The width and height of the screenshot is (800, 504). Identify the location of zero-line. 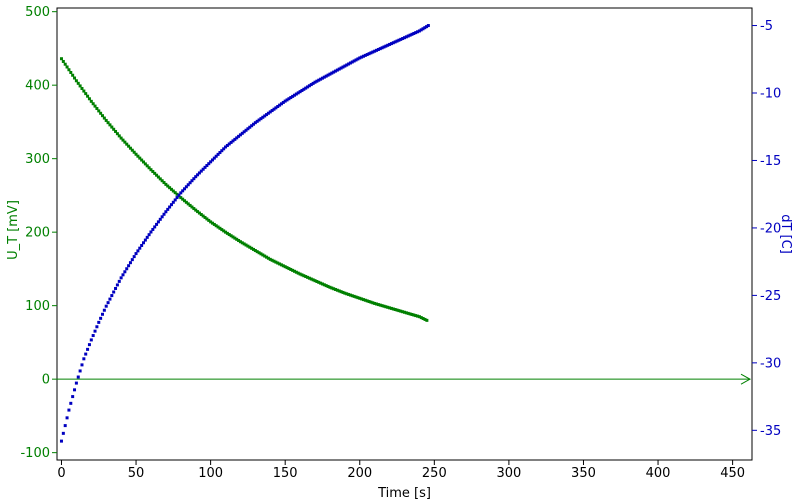
(404, 379).